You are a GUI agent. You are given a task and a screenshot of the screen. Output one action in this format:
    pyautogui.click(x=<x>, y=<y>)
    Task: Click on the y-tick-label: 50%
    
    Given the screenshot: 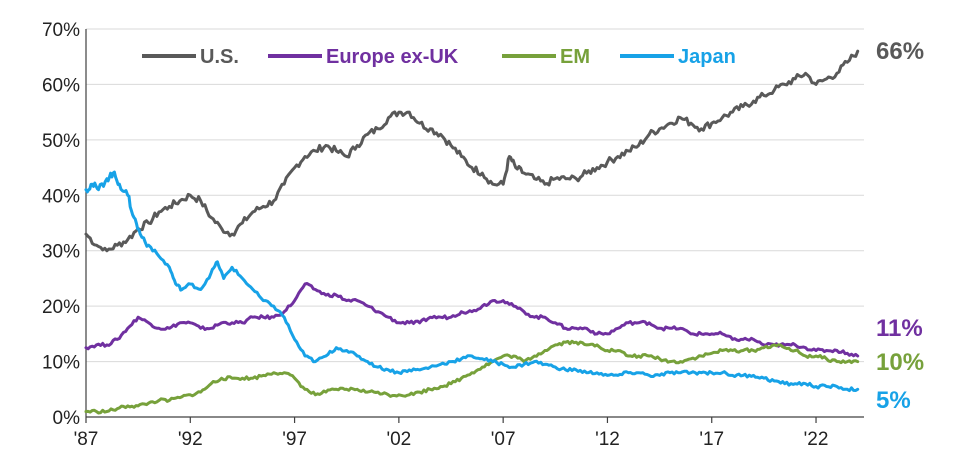 What is the action you would take?
    pyautogui.click(x=61, y=141)
    